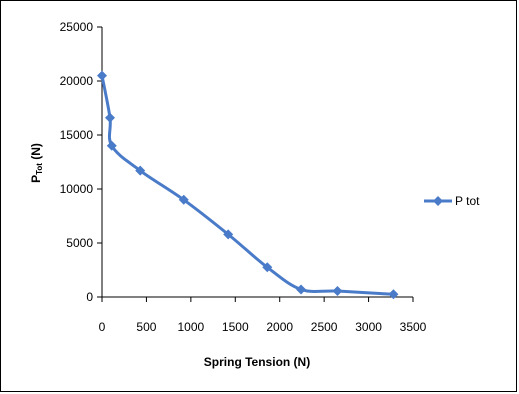 The width and height of the screenshot is (519, 394). Describe the element at coordinates (438, 201) in the screenshot. I see `legend-marker` at that location.